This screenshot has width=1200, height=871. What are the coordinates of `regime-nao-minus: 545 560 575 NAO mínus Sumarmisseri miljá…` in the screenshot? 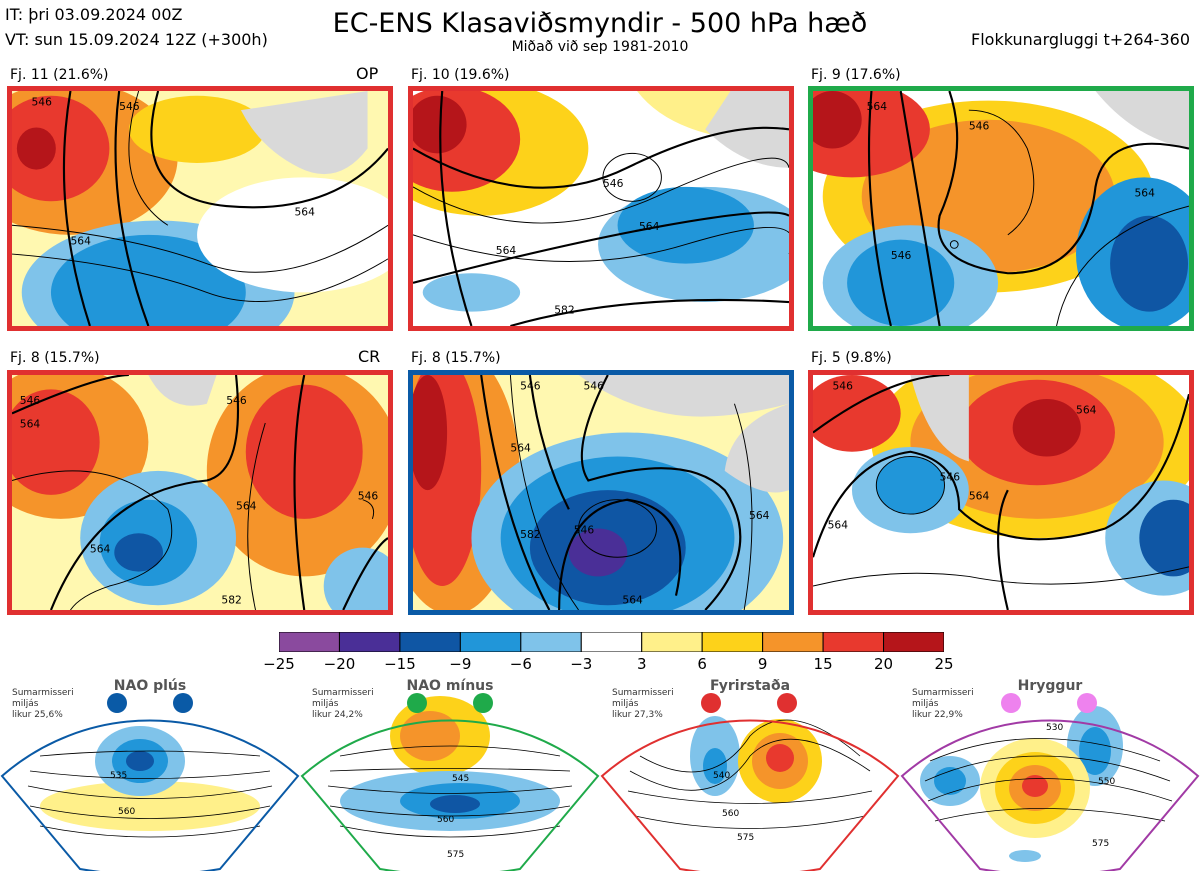 It's located at (450, 773).